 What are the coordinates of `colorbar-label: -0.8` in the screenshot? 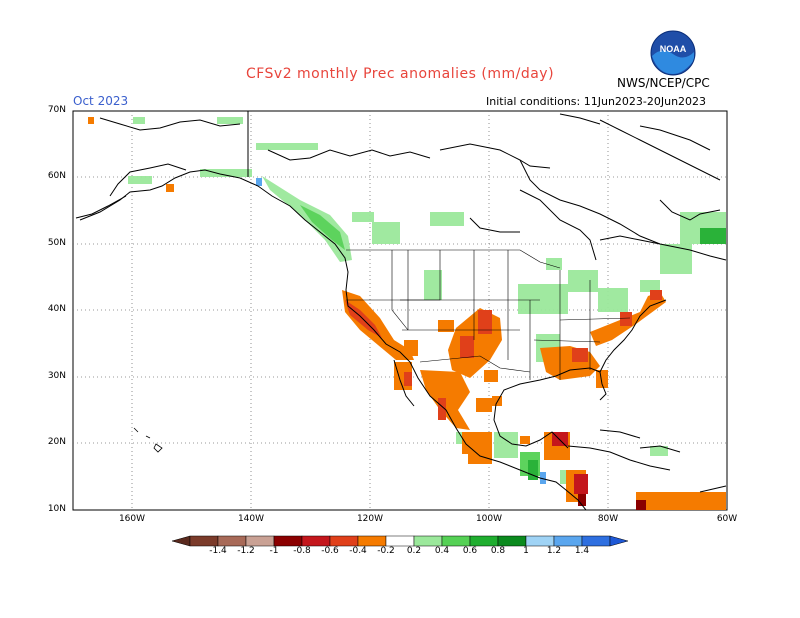 It's located at (302, 551).